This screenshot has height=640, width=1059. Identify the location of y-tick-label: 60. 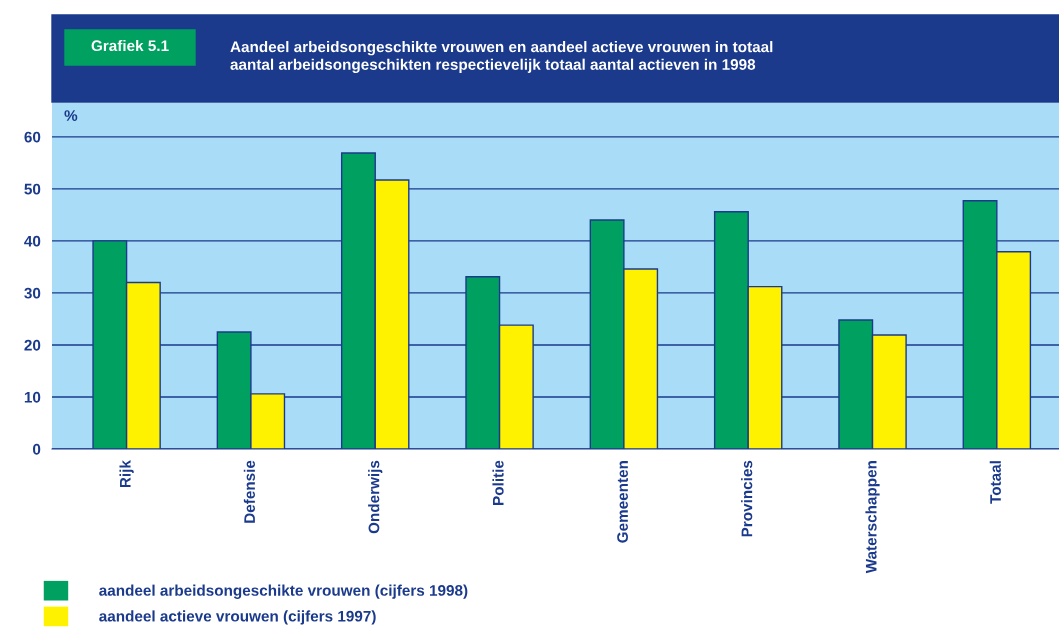
(32, 137).